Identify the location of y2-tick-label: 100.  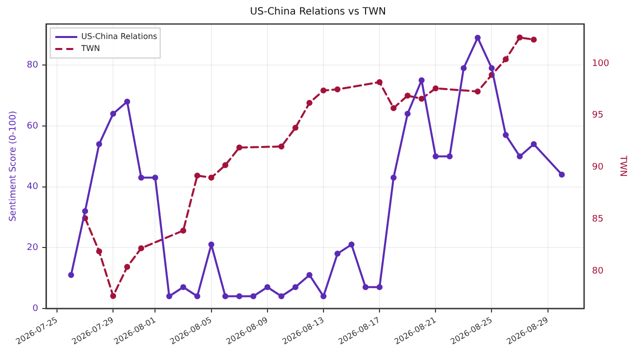
(601, 63).